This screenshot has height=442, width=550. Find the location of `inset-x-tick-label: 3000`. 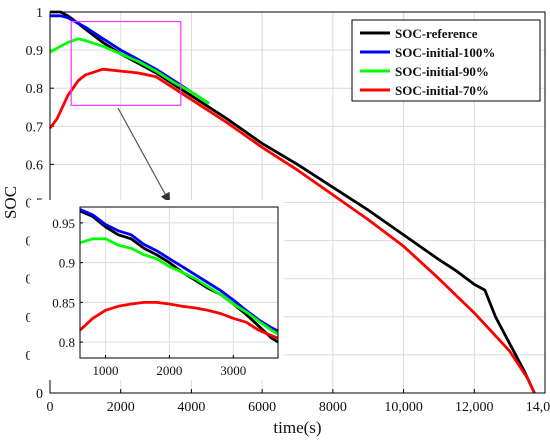

inset-x-tick-label: 3000 is located at coordinates (233, 370).